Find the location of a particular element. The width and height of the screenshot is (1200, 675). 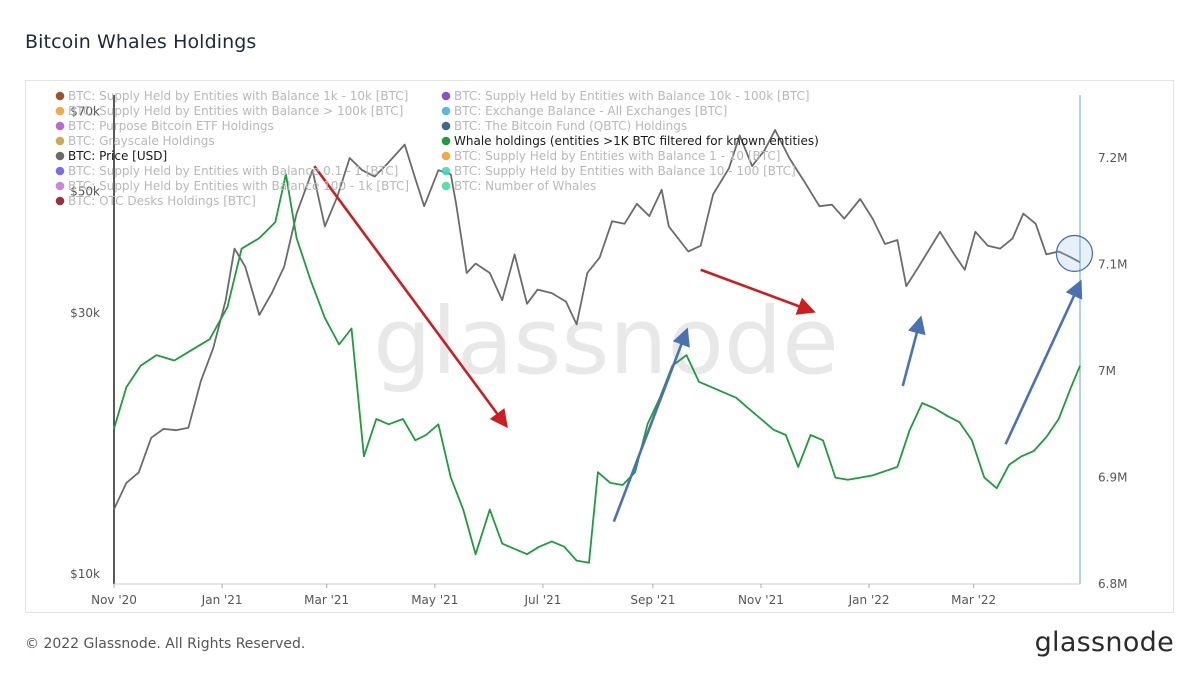

legend-label: BTC: Grayscale Holdings is located at coordinates (141, 141).